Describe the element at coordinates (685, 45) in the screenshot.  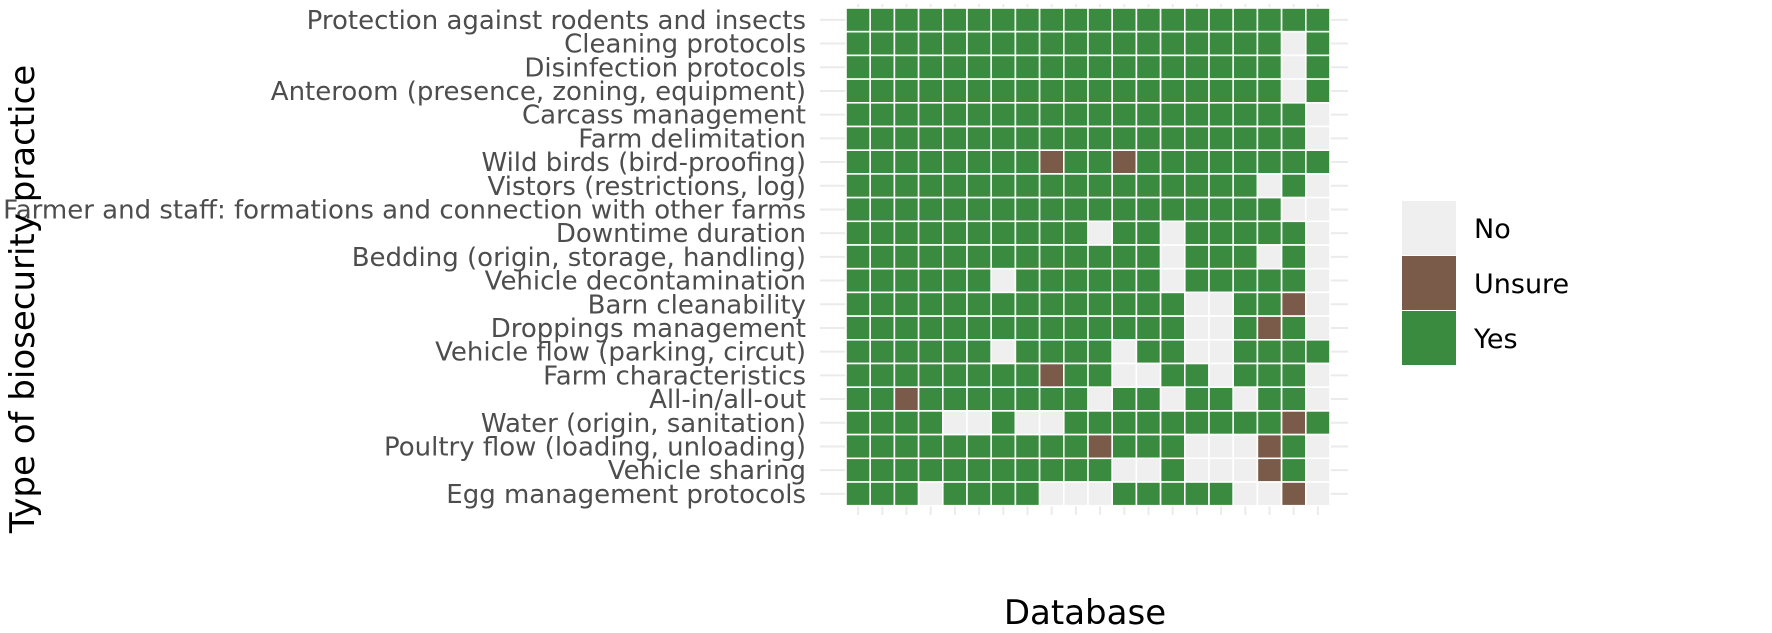
I see `y-tick-label: Cleaning protocols` at that location.